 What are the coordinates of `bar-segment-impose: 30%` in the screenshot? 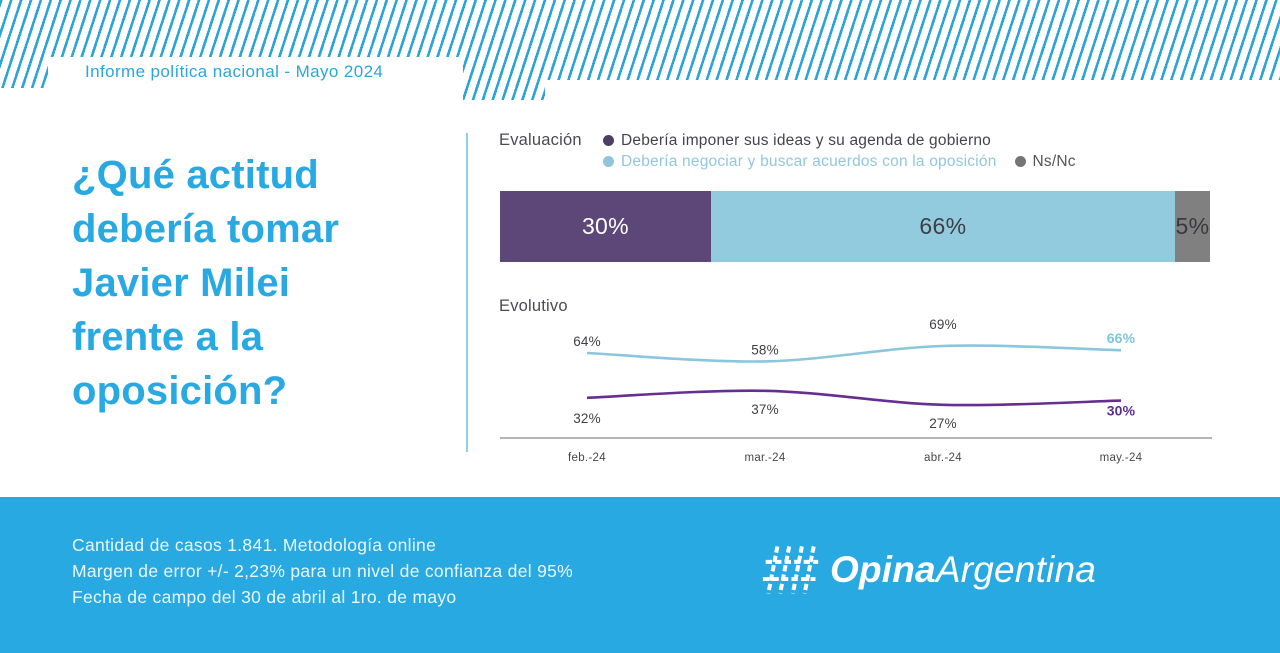 It's located at (605, 226).